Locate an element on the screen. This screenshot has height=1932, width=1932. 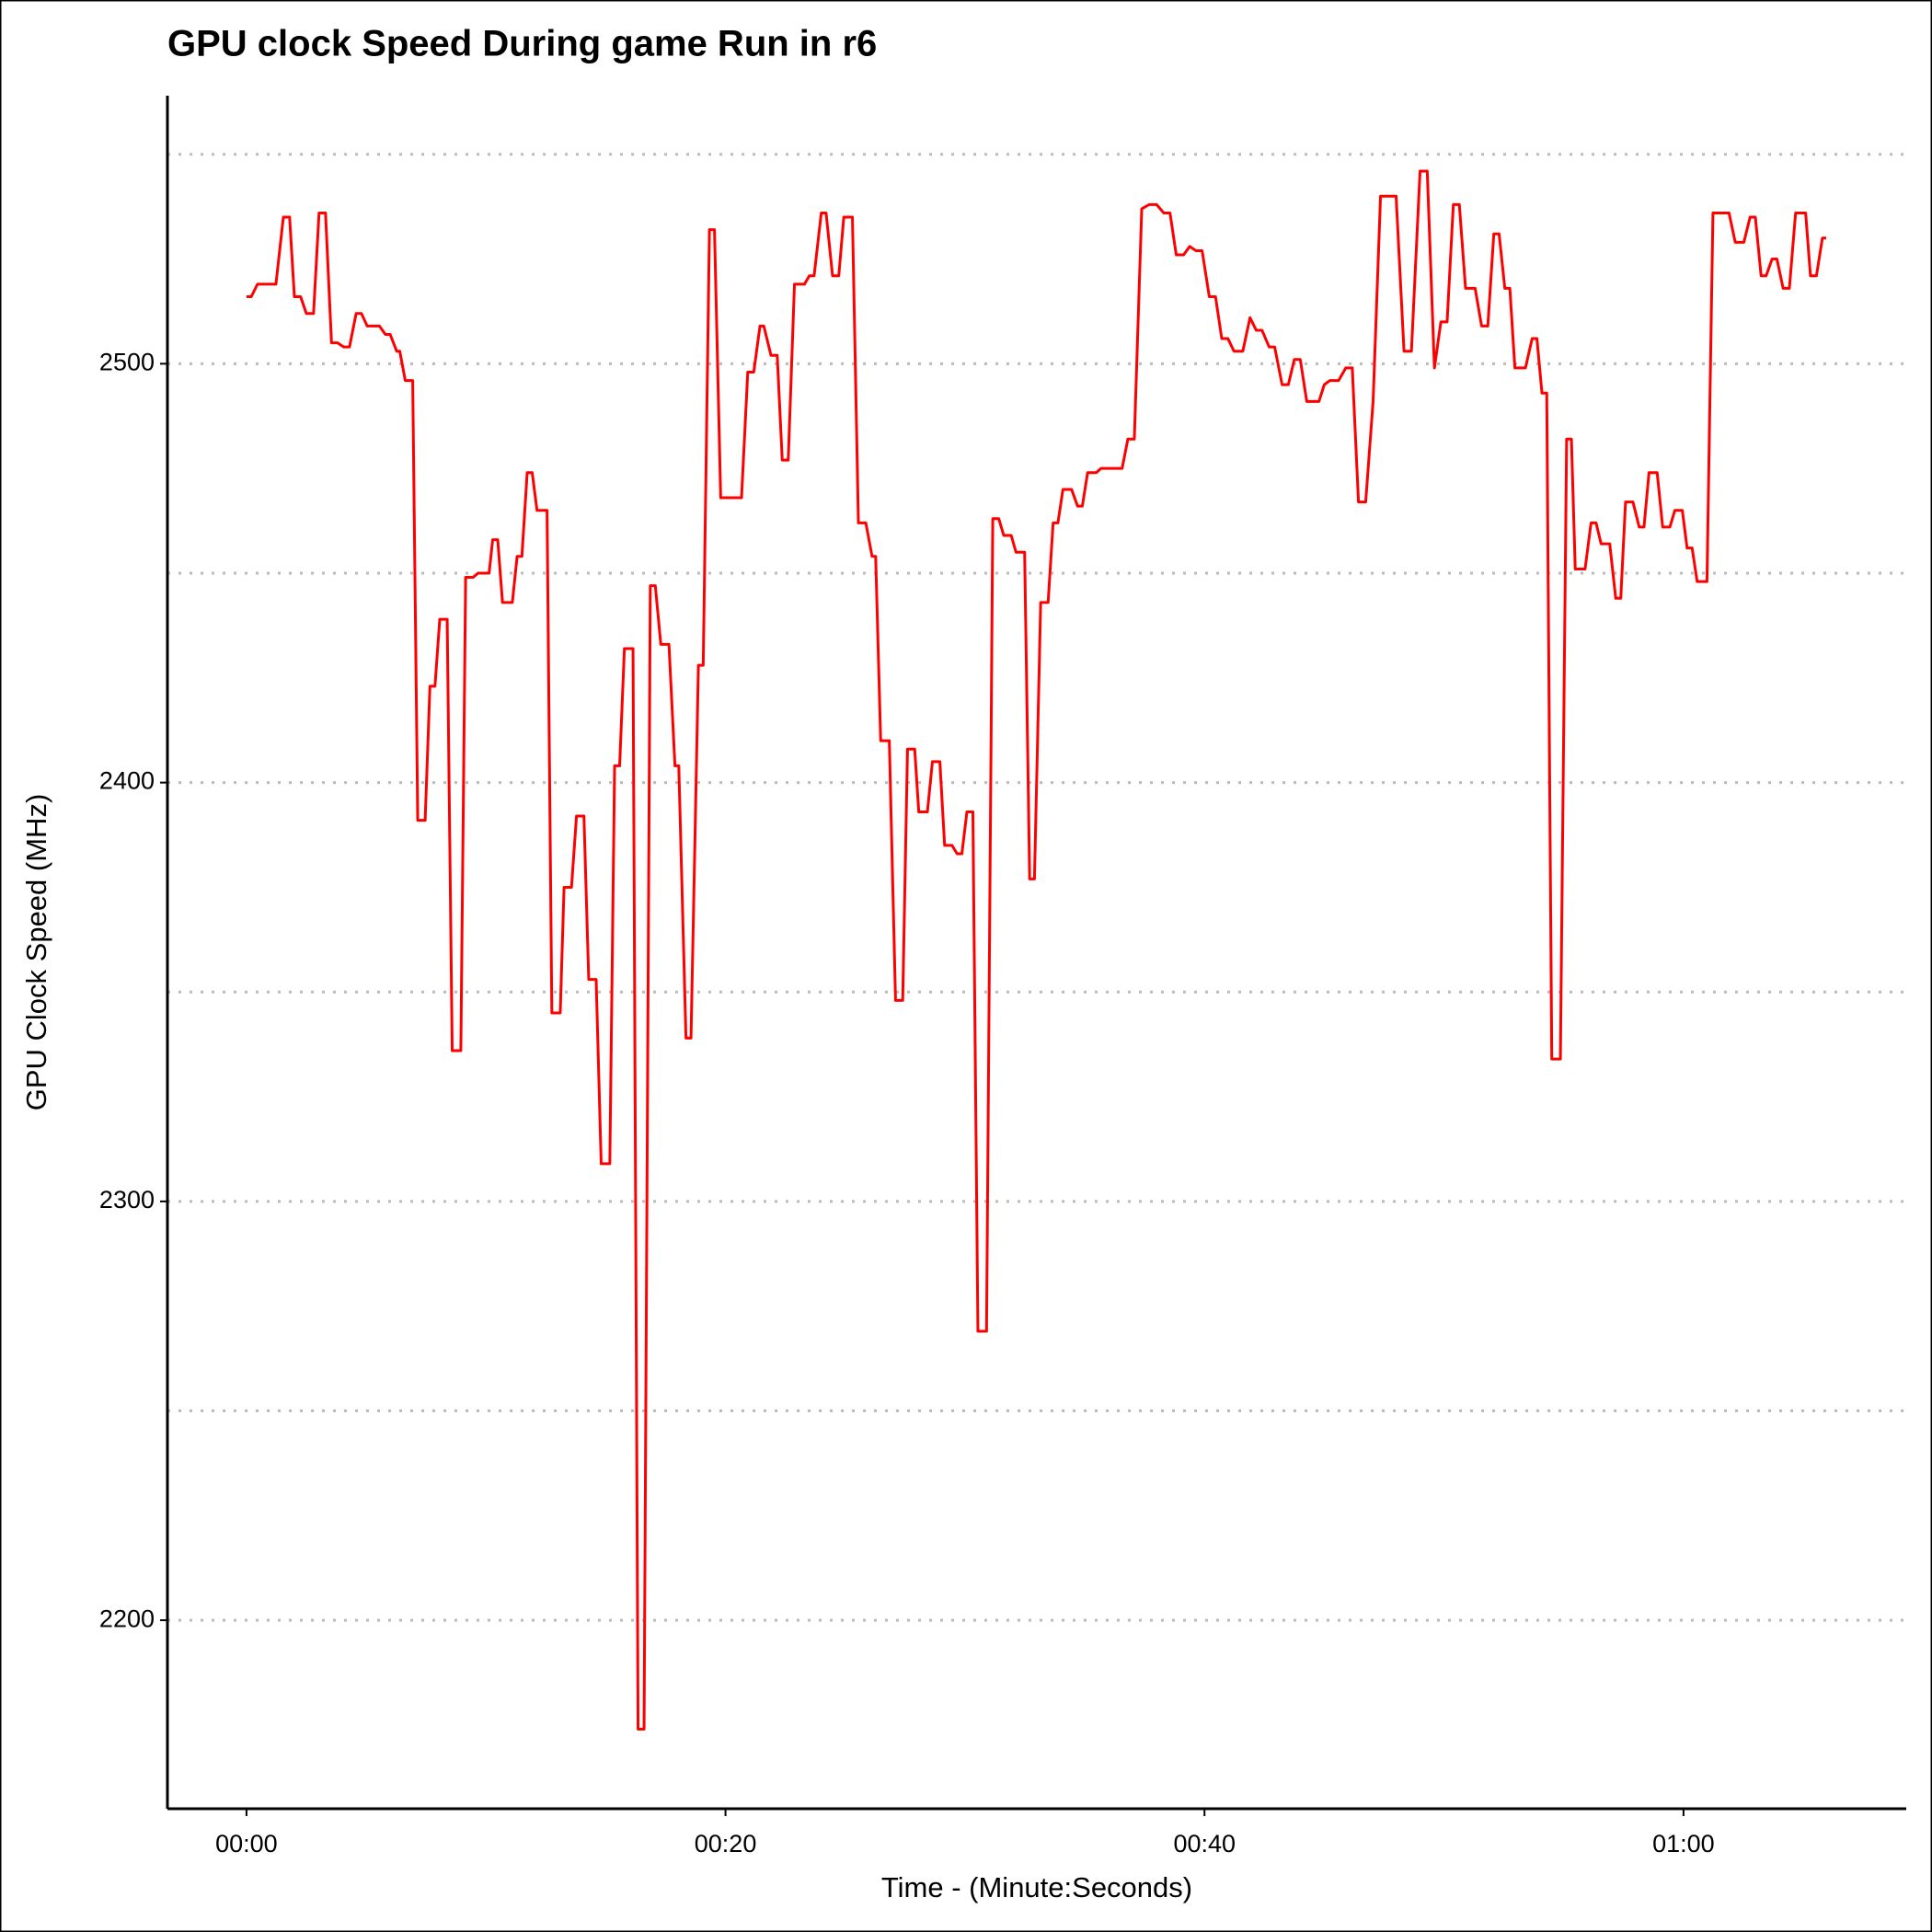
y-tick-label: 2300 is located at coordinates (127, 1199).